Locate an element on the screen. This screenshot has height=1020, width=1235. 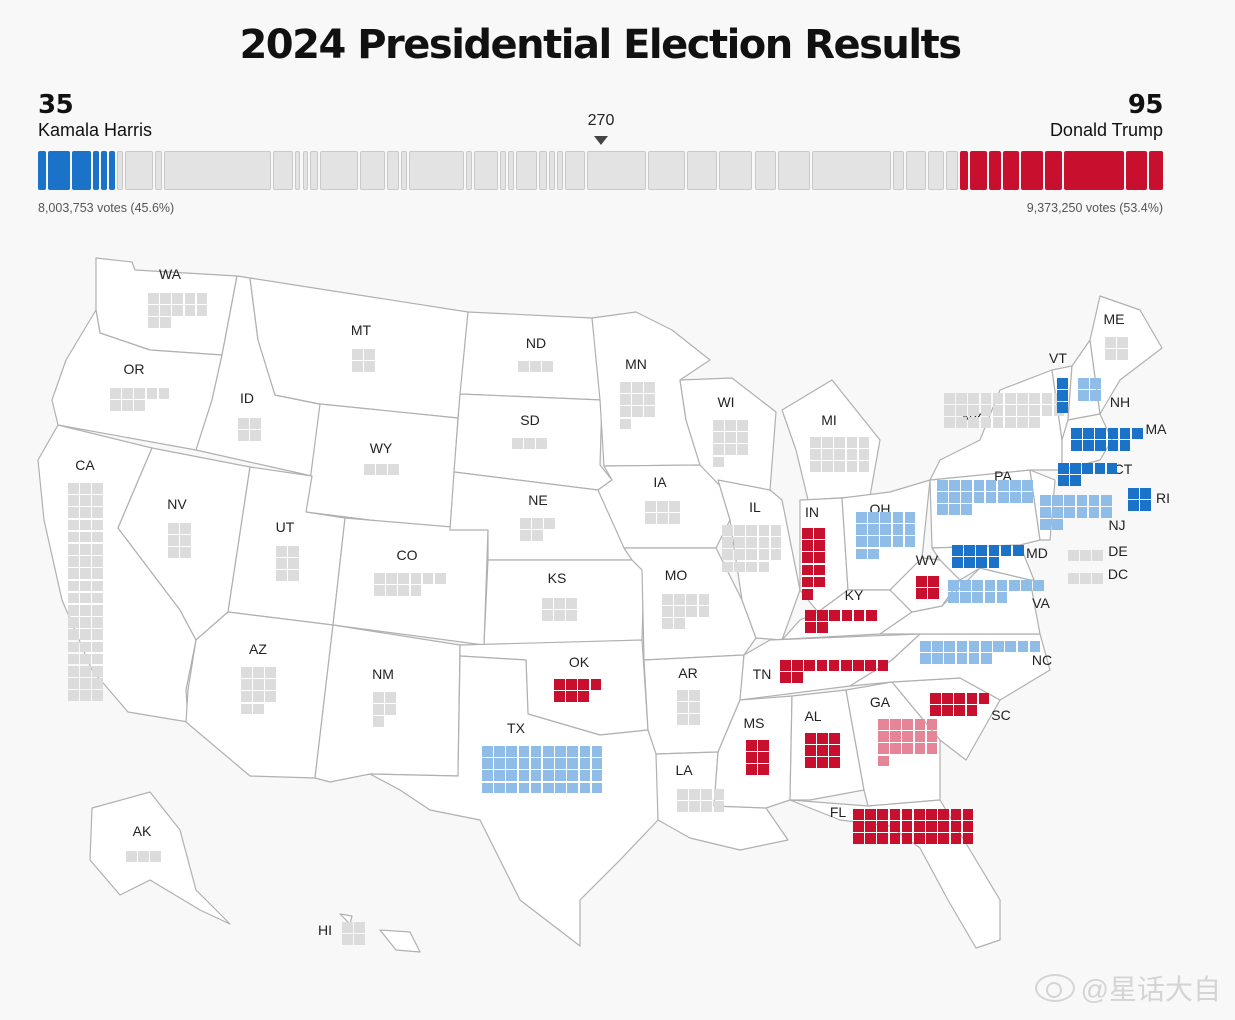
threshold-label: 270 is located at coordinates (601, 120).